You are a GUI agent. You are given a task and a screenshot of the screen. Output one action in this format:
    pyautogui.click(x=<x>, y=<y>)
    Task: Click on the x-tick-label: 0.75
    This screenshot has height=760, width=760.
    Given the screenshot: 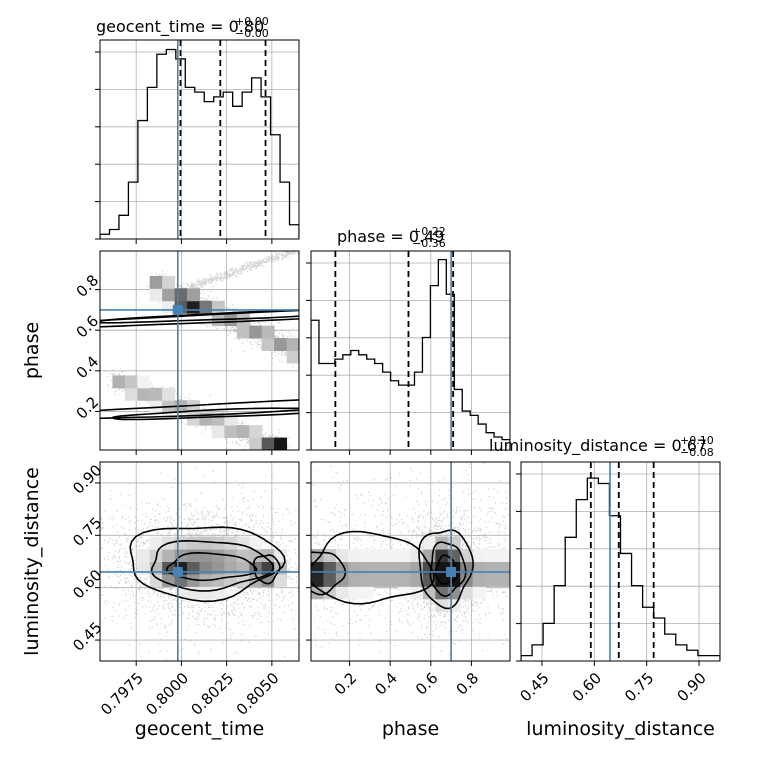 What is the action you would take?
    pyautogui.click(x=639, y=687)
    